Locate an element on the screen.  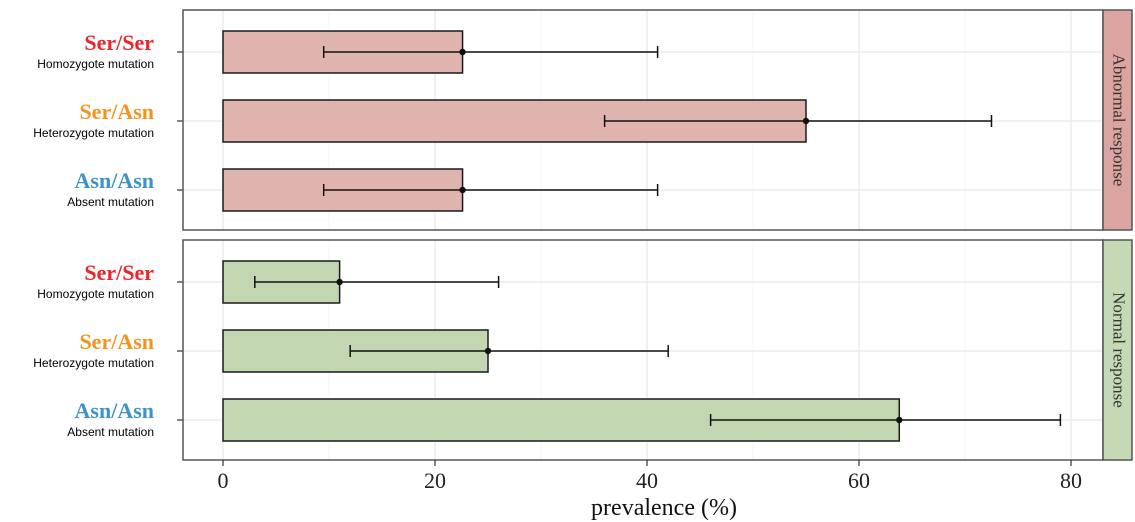
x-tick-label: 0 is located at coordinates (223, 480).